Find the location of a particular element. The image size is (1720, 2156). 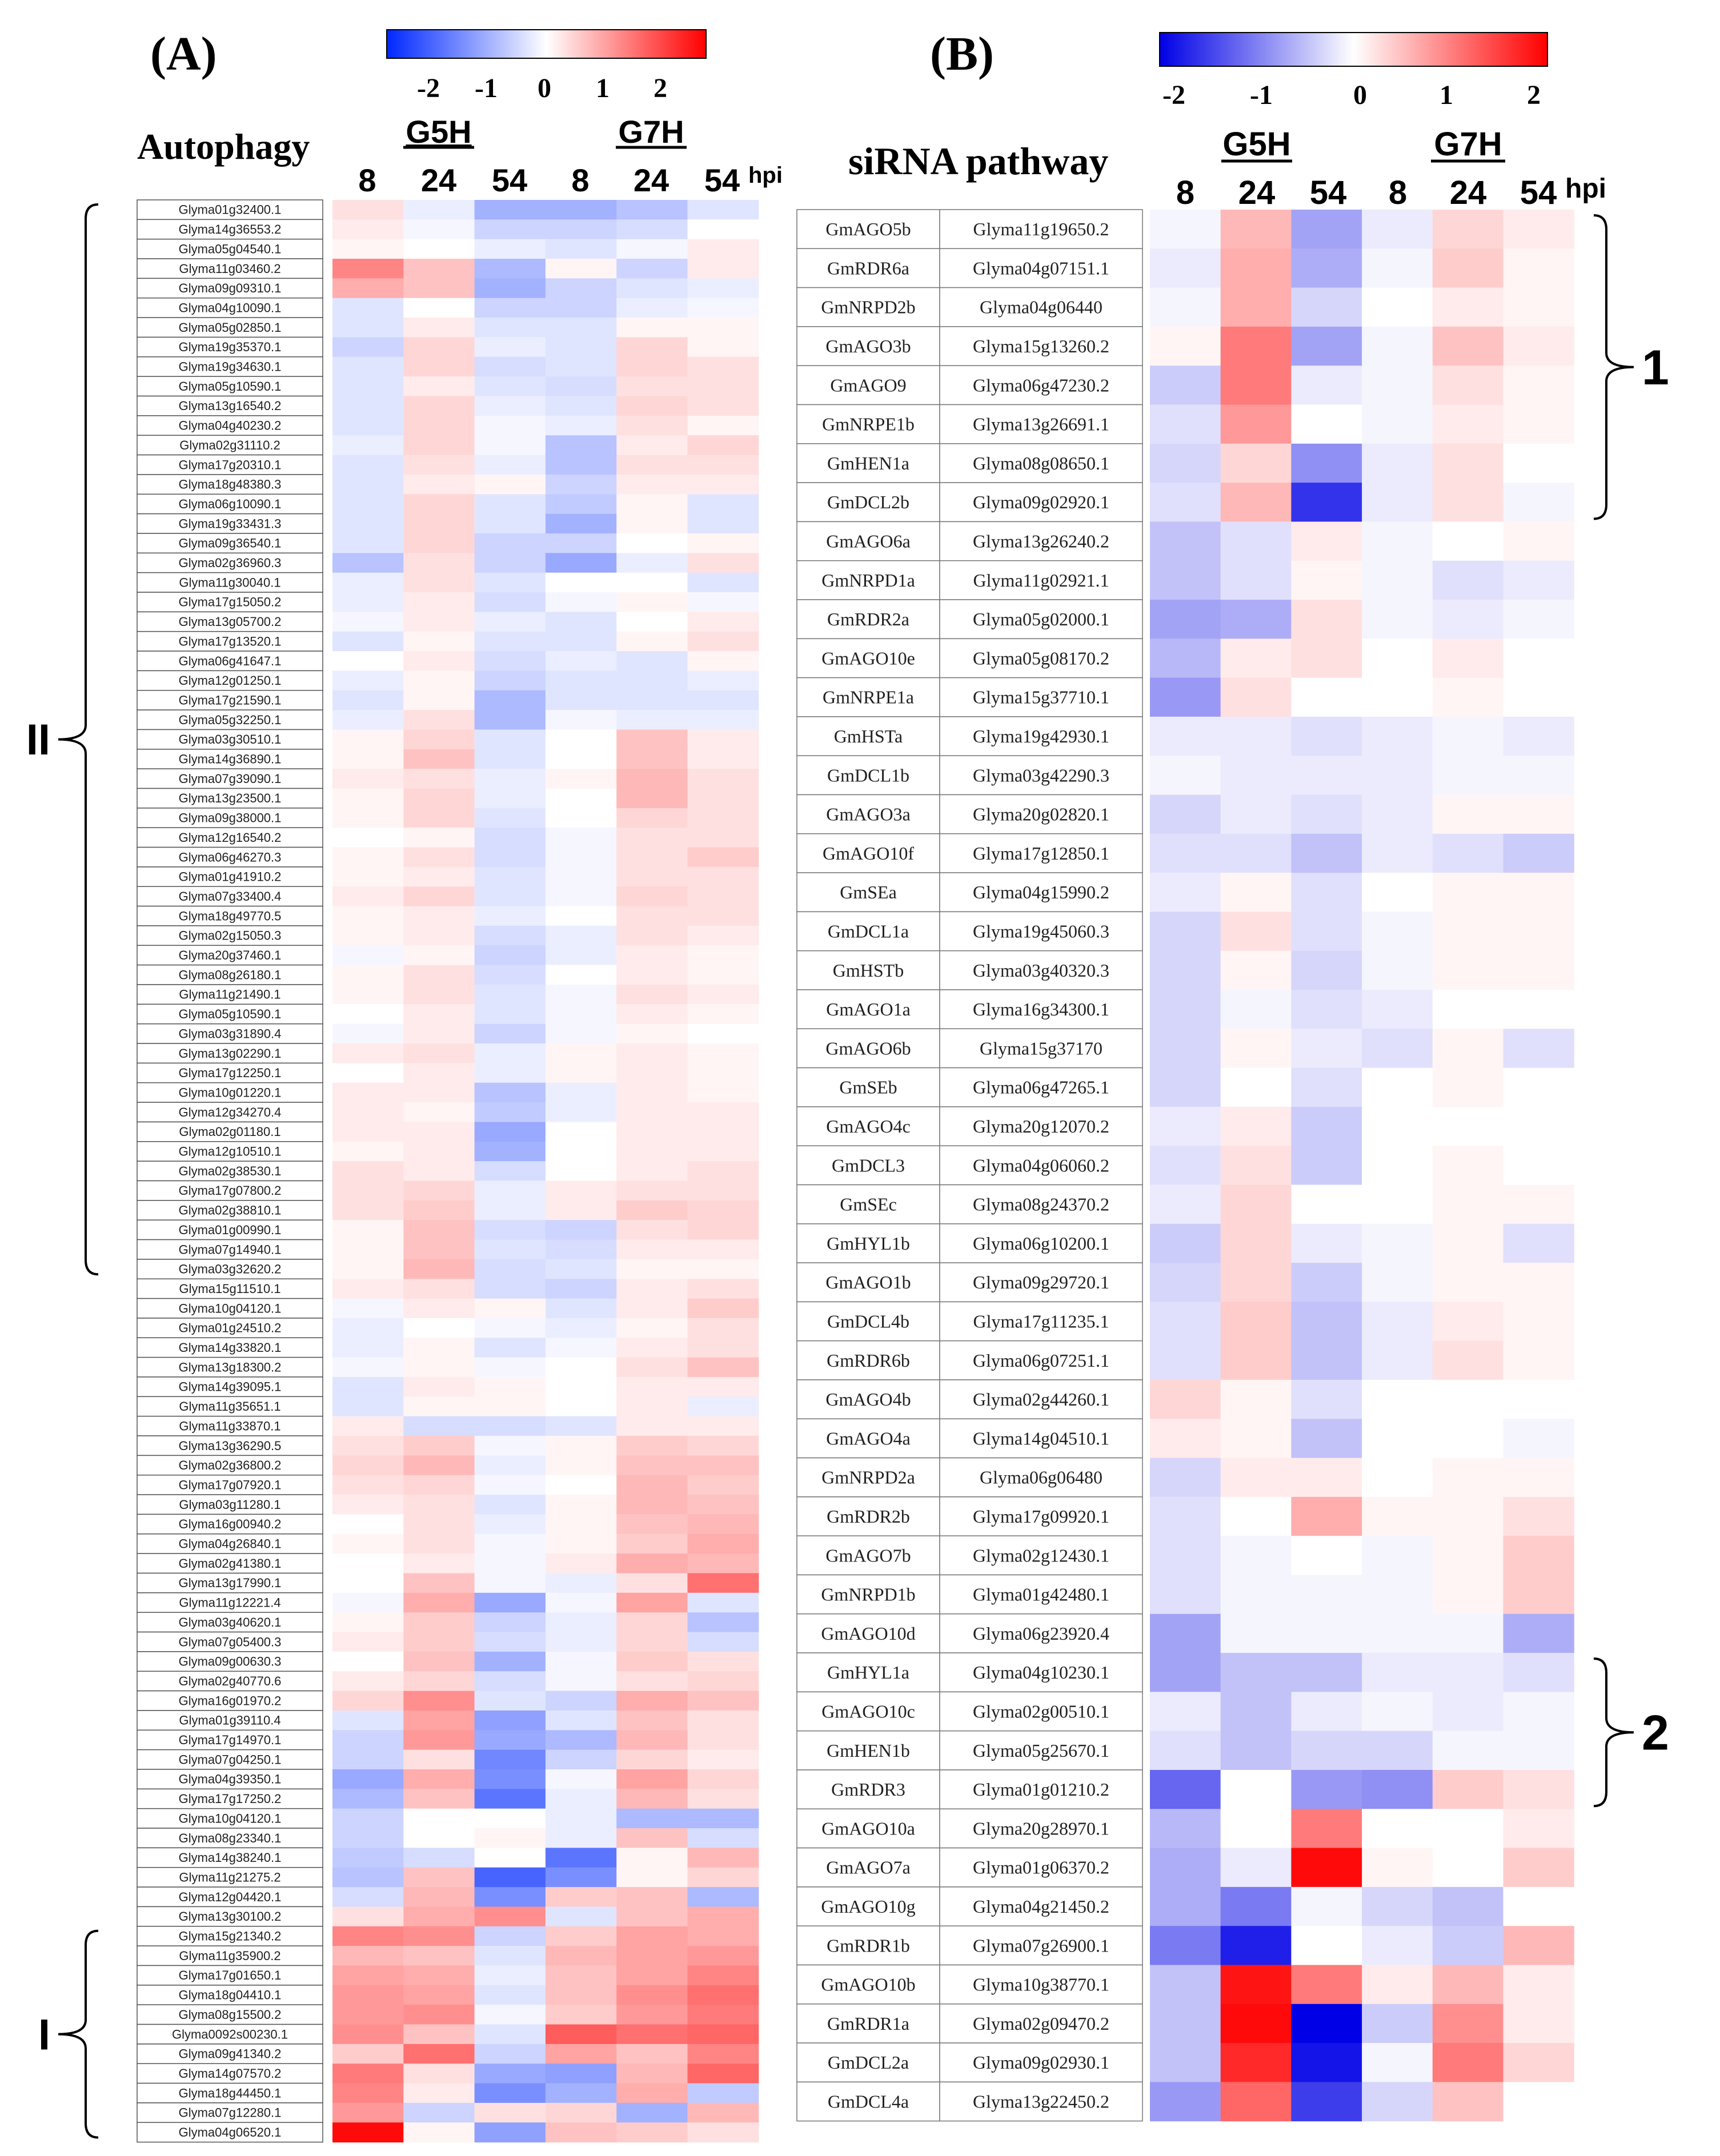

gene-name: GmHEN1a is located at coordinates (868, 463).